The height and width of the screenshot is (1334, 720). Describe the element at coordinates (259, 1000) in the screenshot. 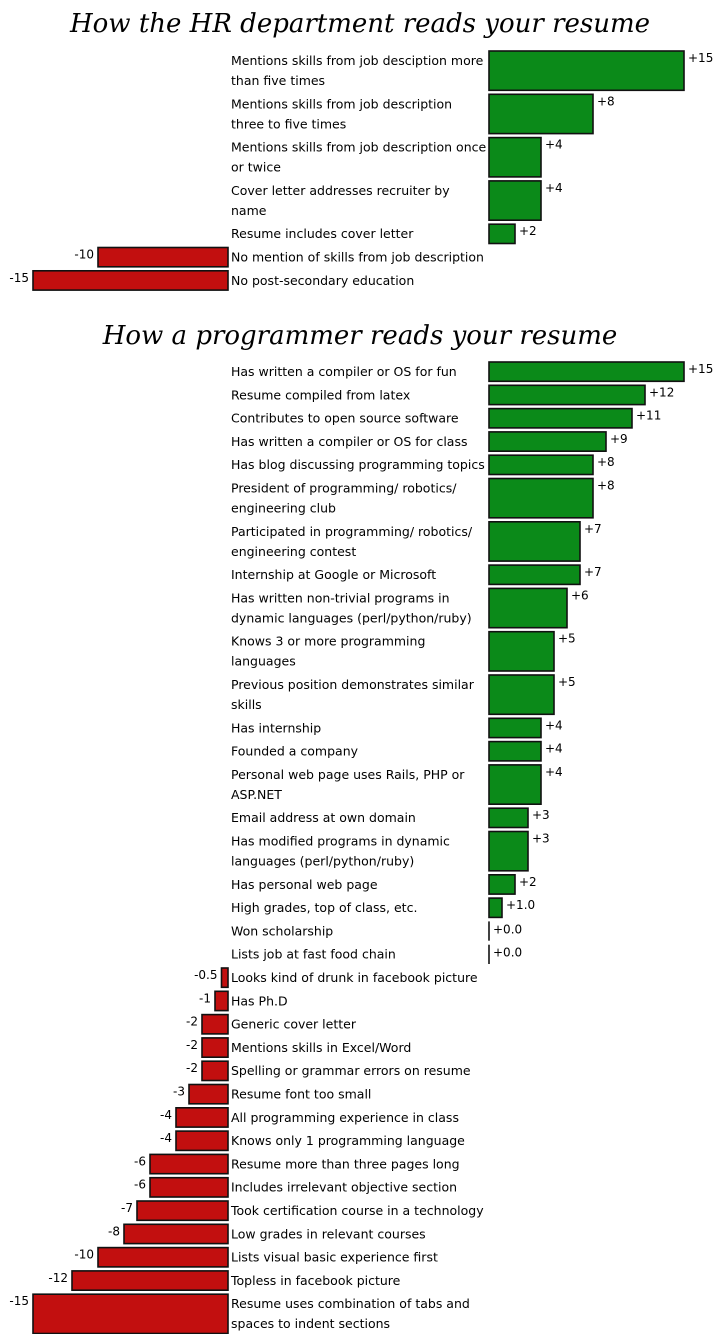

I see `category-label: Has Ph.D` at that location.